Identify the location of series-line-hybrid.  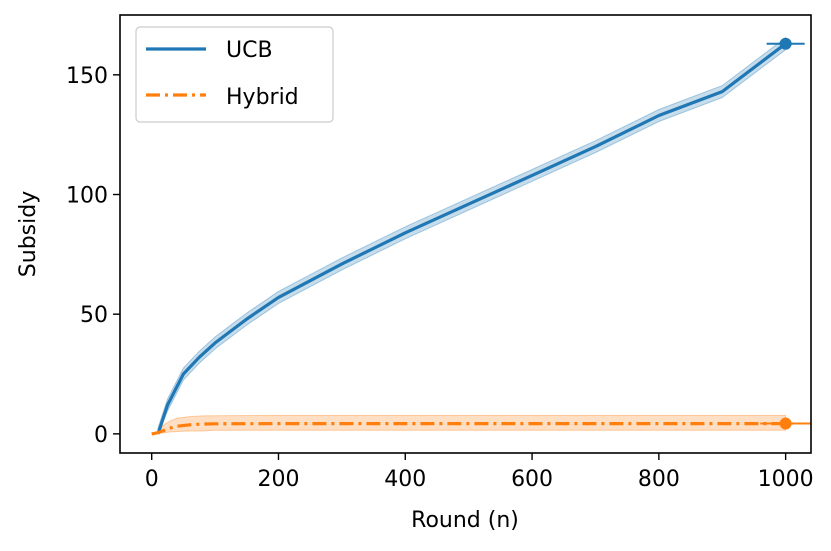
(468, 429).